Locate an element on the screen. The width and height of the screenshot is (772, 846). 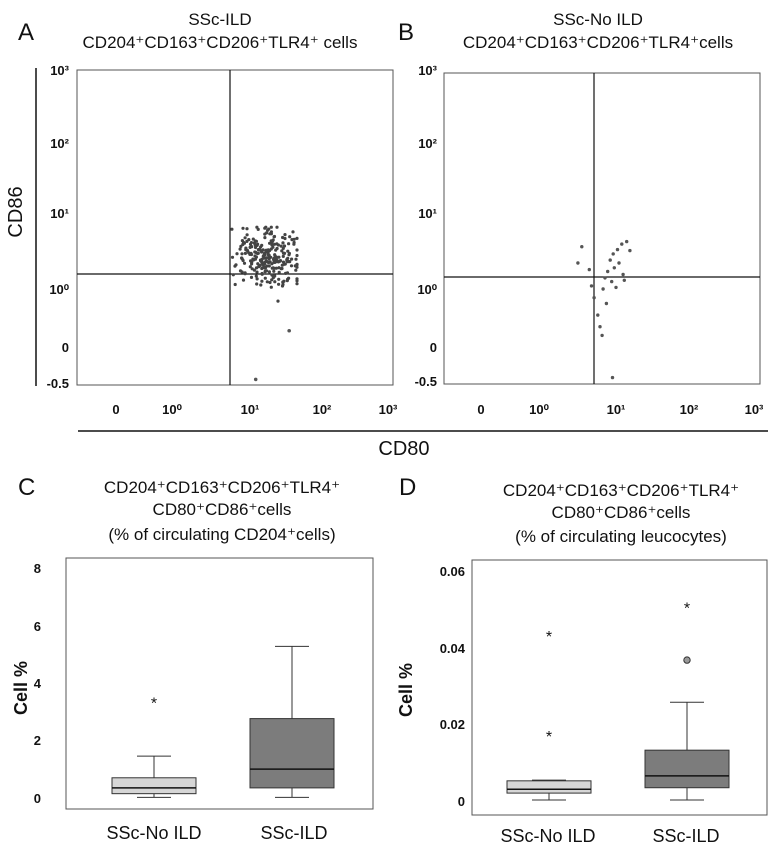
panel-b-title-line1: SSc-No ILD is located at coordinates (598, 19).